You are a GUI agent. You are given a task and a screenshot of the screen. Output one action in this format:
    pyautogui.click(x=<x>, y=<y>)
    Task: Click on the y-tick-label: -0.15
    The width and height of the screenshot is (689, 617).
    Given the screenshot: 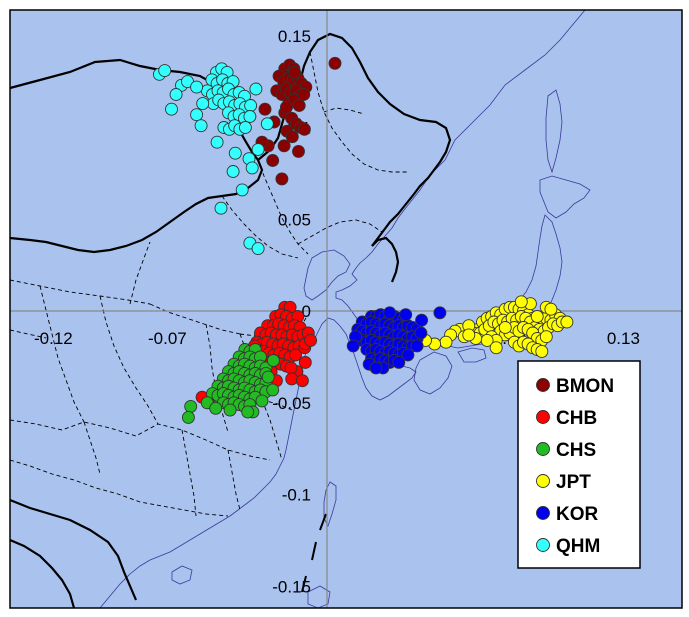 What is the action you would take?
    pyautogui.click(x=291, y=586)
    